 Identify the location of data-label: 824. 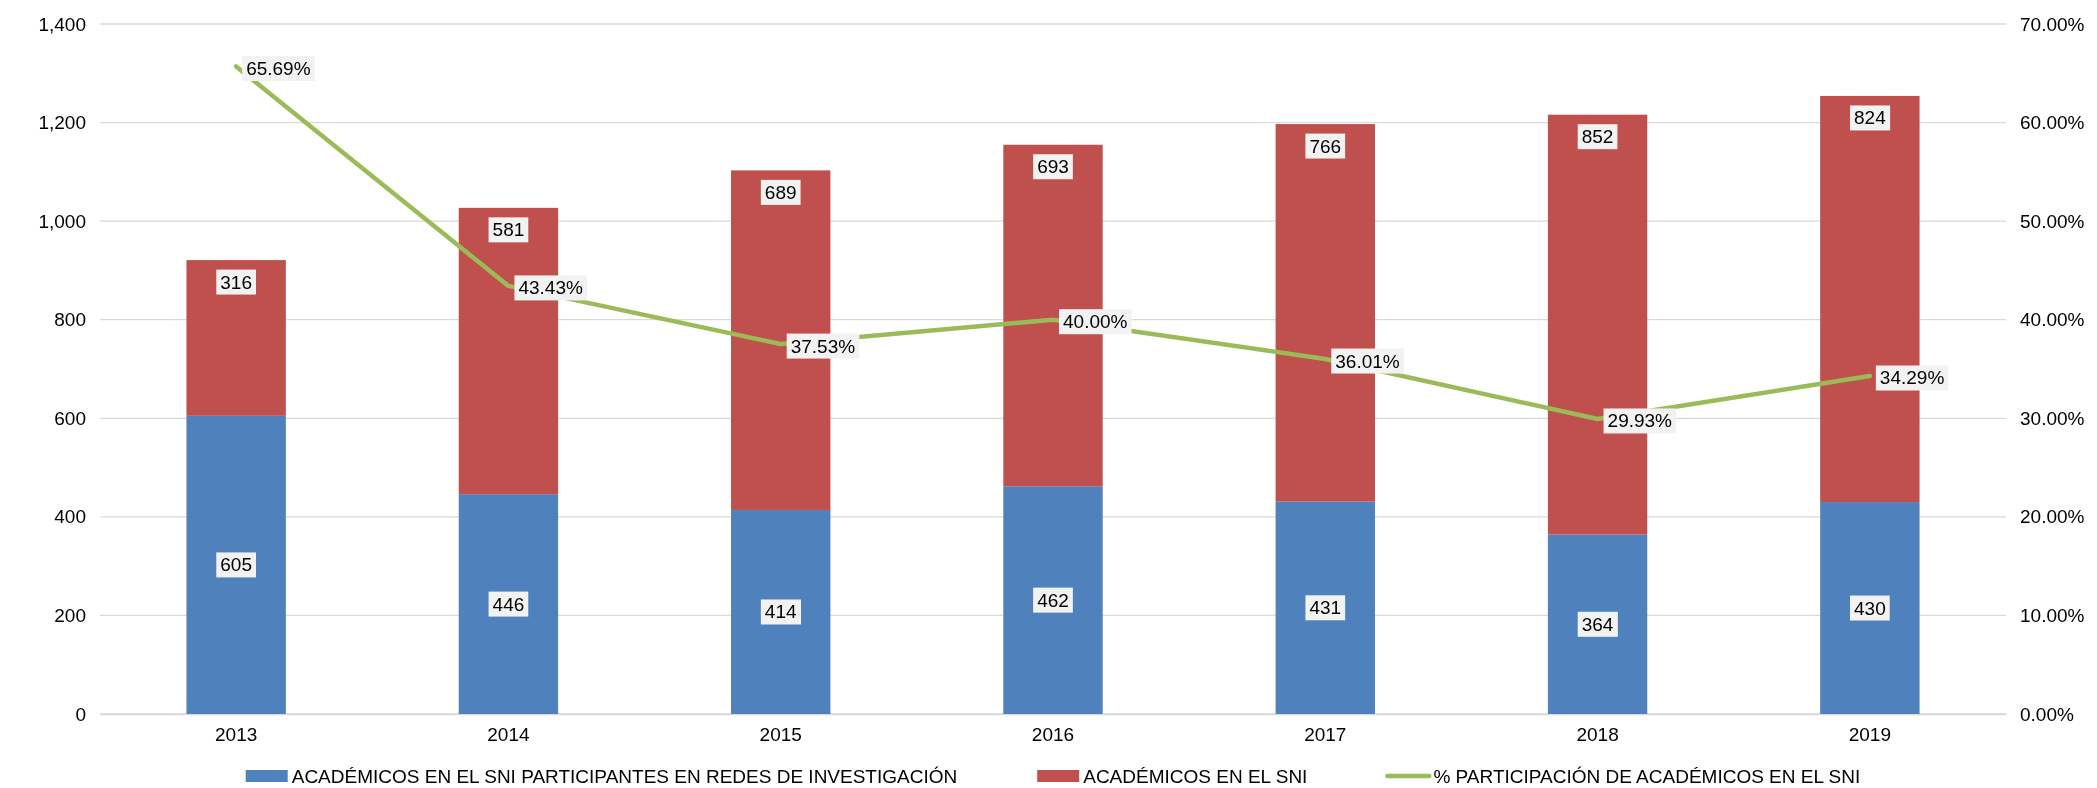
(1870, 118).